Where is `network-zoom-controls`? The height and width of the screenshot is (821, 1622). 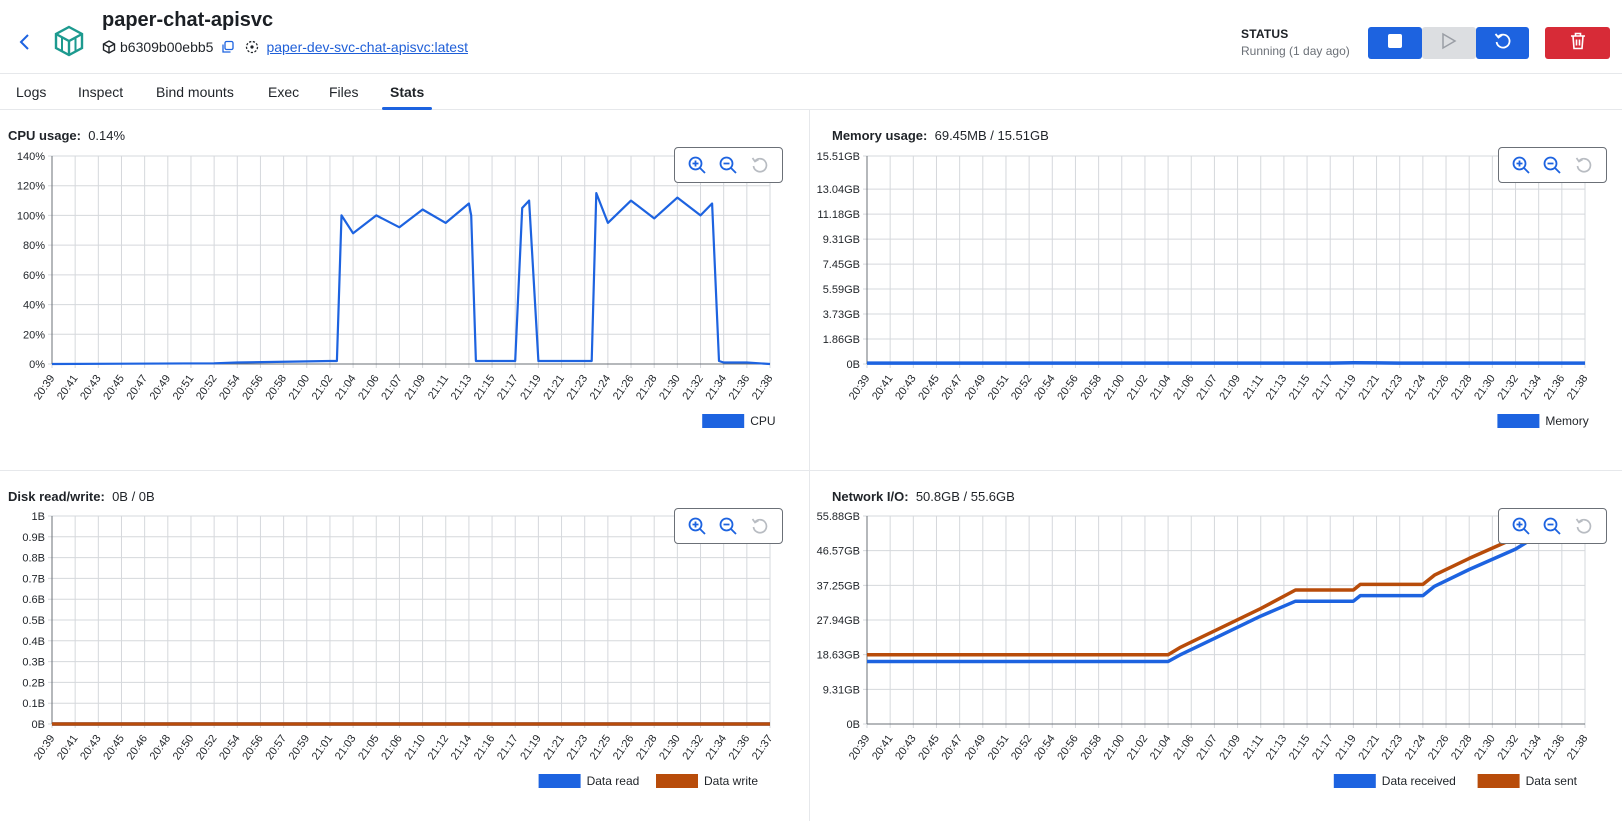
network-zoom-controls is located at coordinates (1552, 526).